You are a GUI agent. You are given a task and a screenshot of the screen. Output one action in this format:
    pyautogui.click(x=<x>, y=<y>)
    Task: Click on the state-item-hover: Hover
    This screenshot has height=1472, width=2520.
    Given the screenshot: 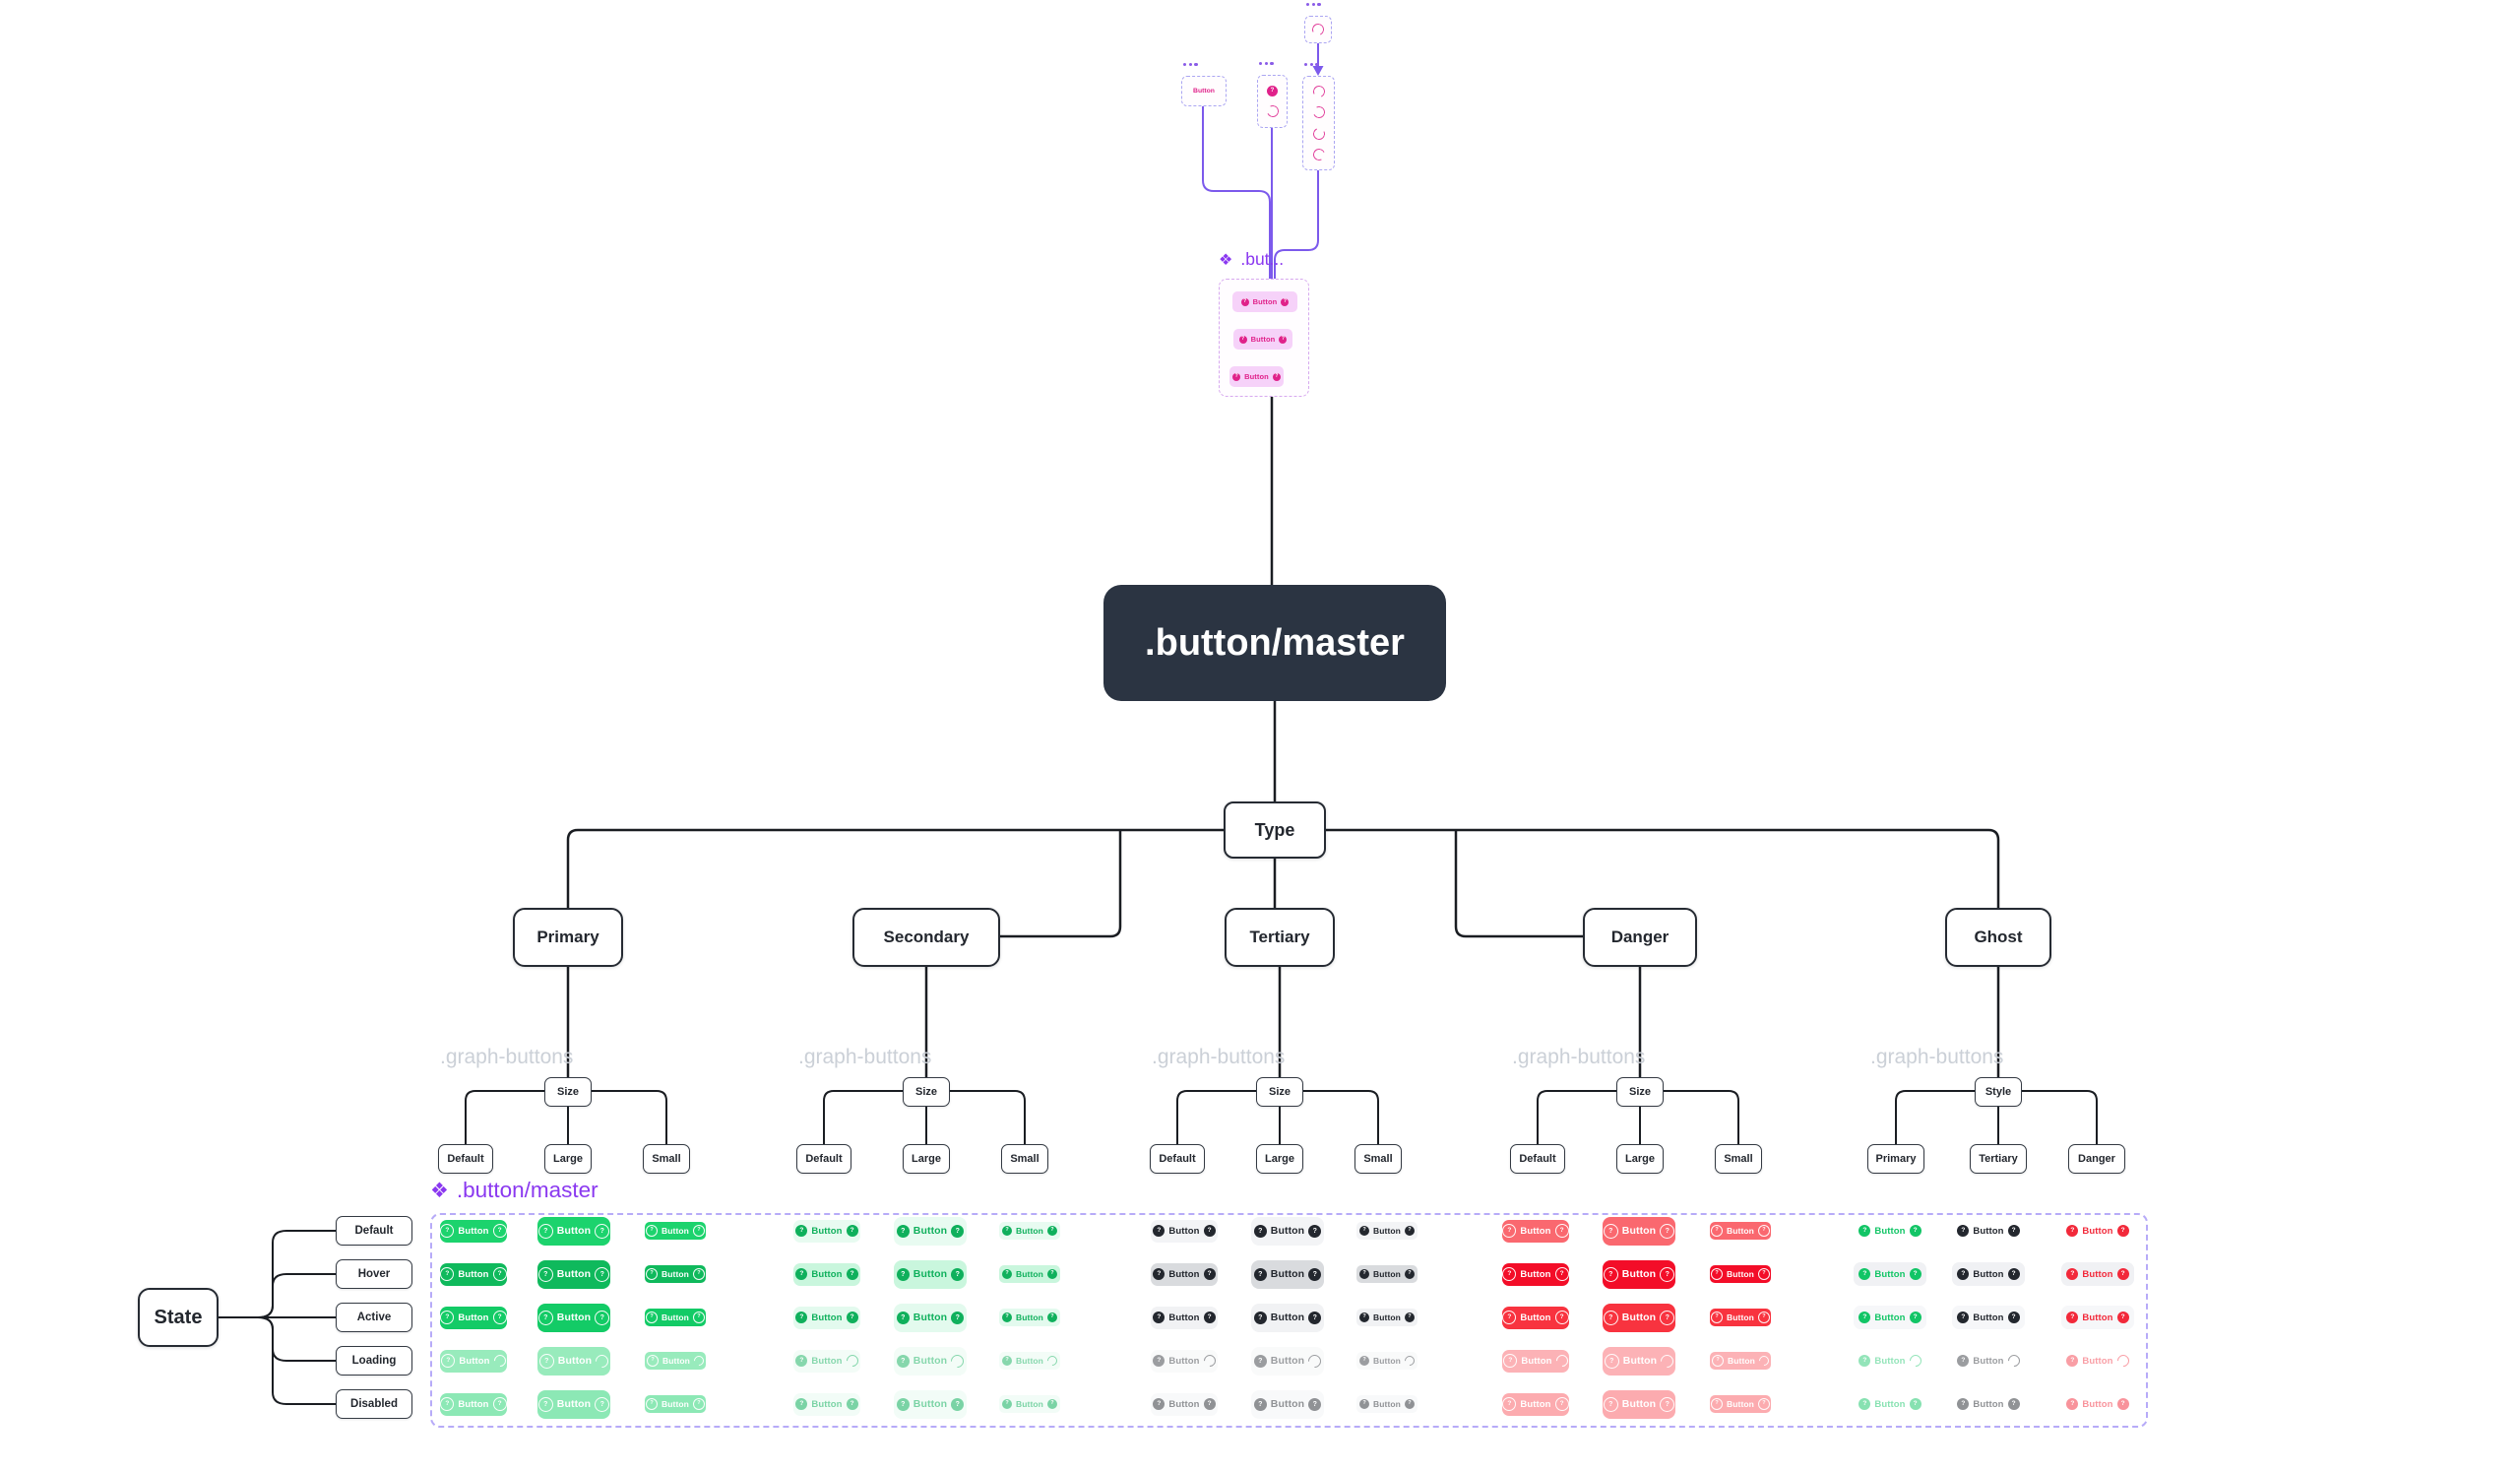 What is the action you would take?
    pyautogui.click(x=374, y=1274)
    